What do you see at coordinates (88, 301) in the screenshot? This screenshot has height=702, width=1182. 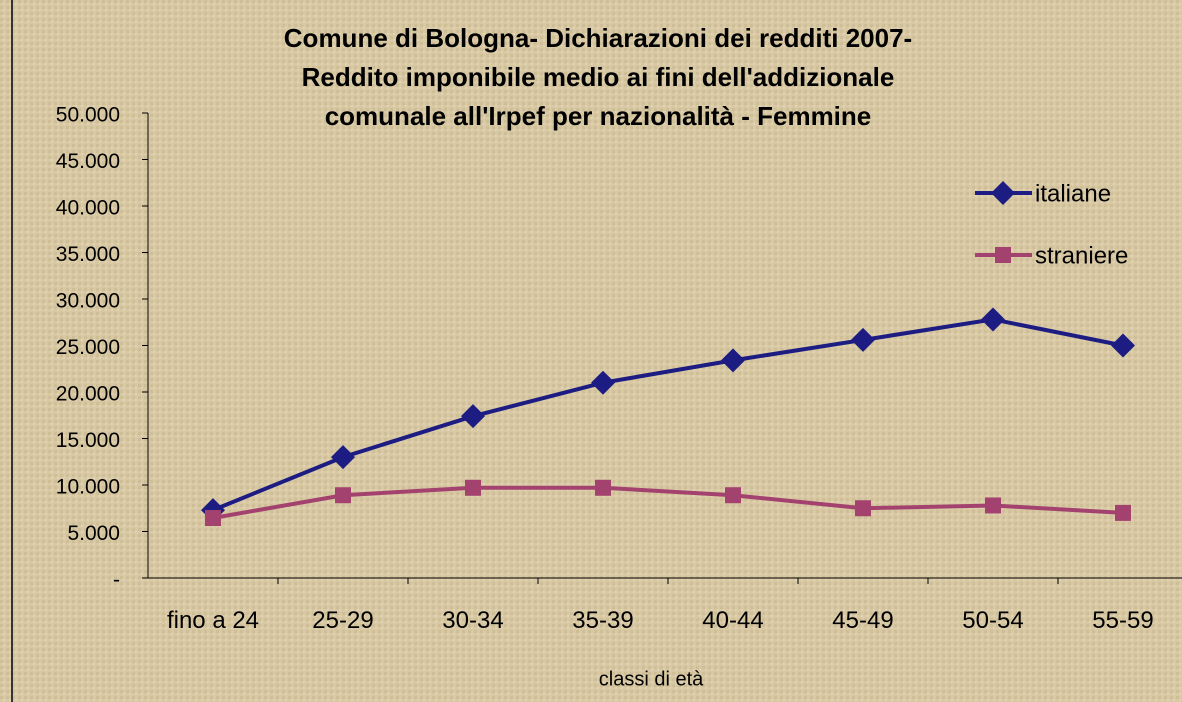 I see `y-tick-label: 30.000` at bounding box center [88, 301].